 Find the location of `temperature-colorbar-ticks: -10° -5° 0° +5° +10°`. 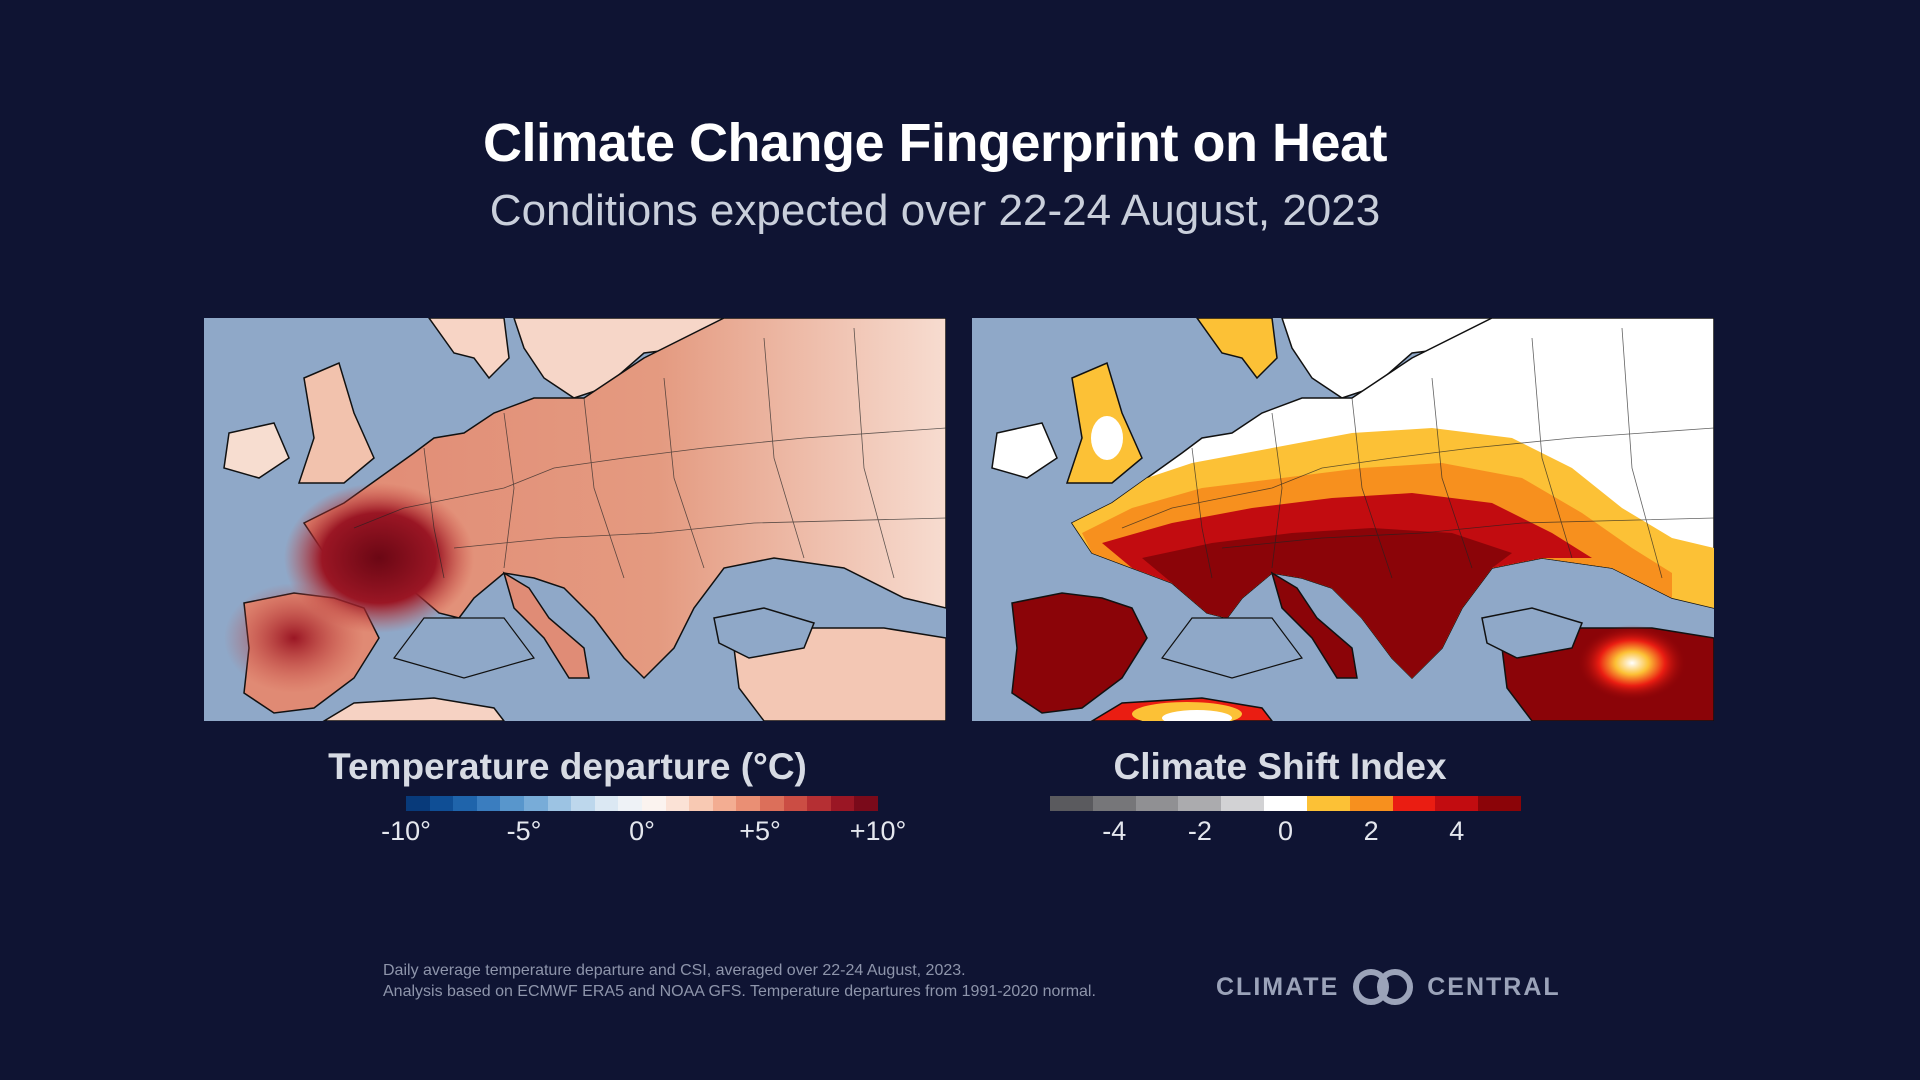

temperature-colorbar-ticks: -10° -5° 0° +5° +10° is located at coordinates (643, 833).